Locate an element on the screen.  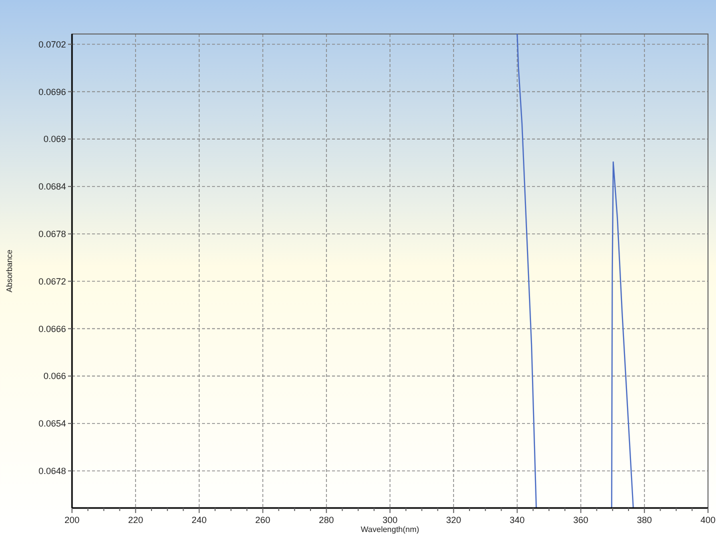
x-tick-label: 380 is located at coordinates (644, 520).